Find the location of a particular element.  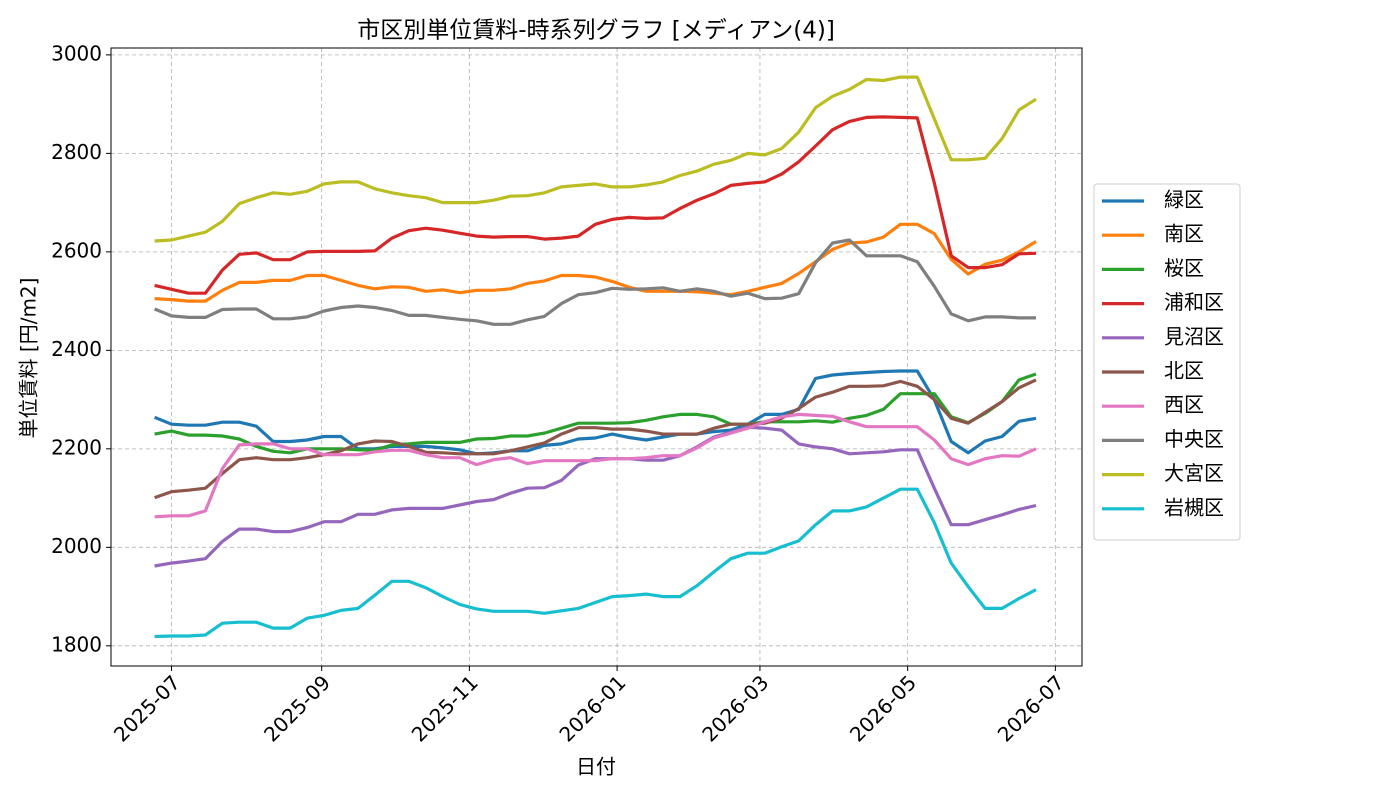

legend-label: 南区 is located at coordinates (1184, 234).